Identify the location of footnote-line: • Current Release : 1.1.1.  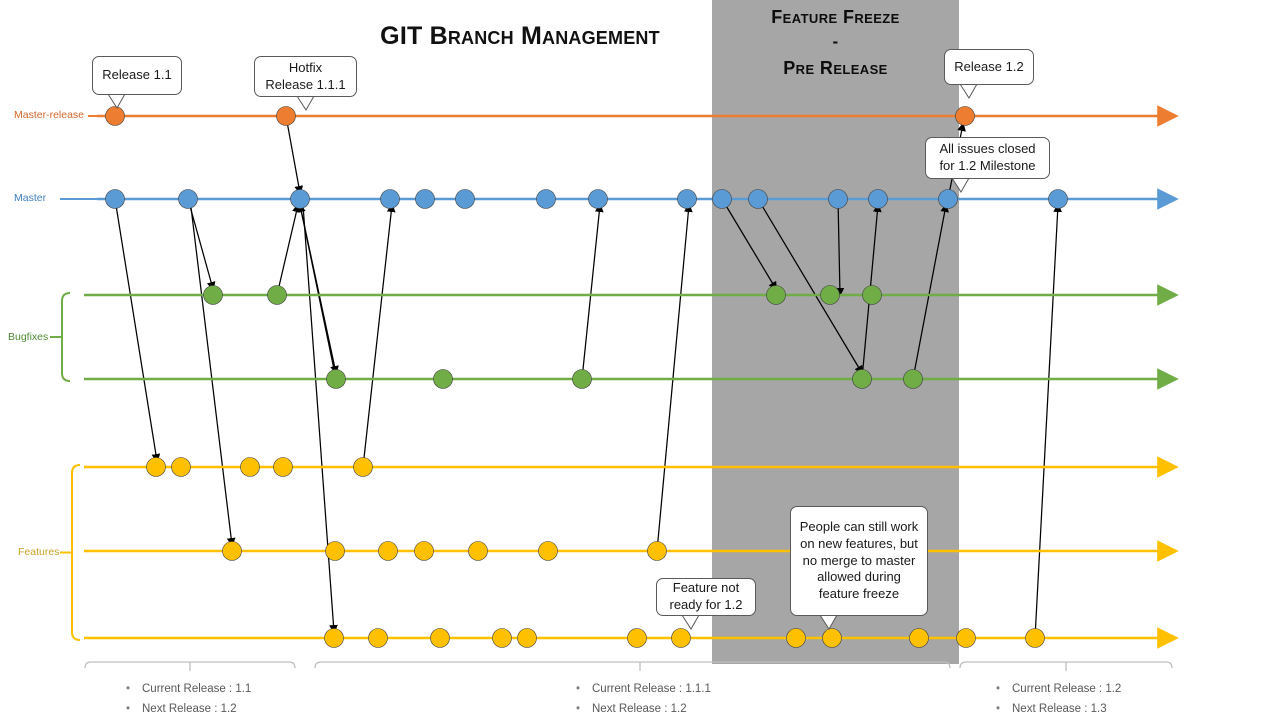
(643, 689).